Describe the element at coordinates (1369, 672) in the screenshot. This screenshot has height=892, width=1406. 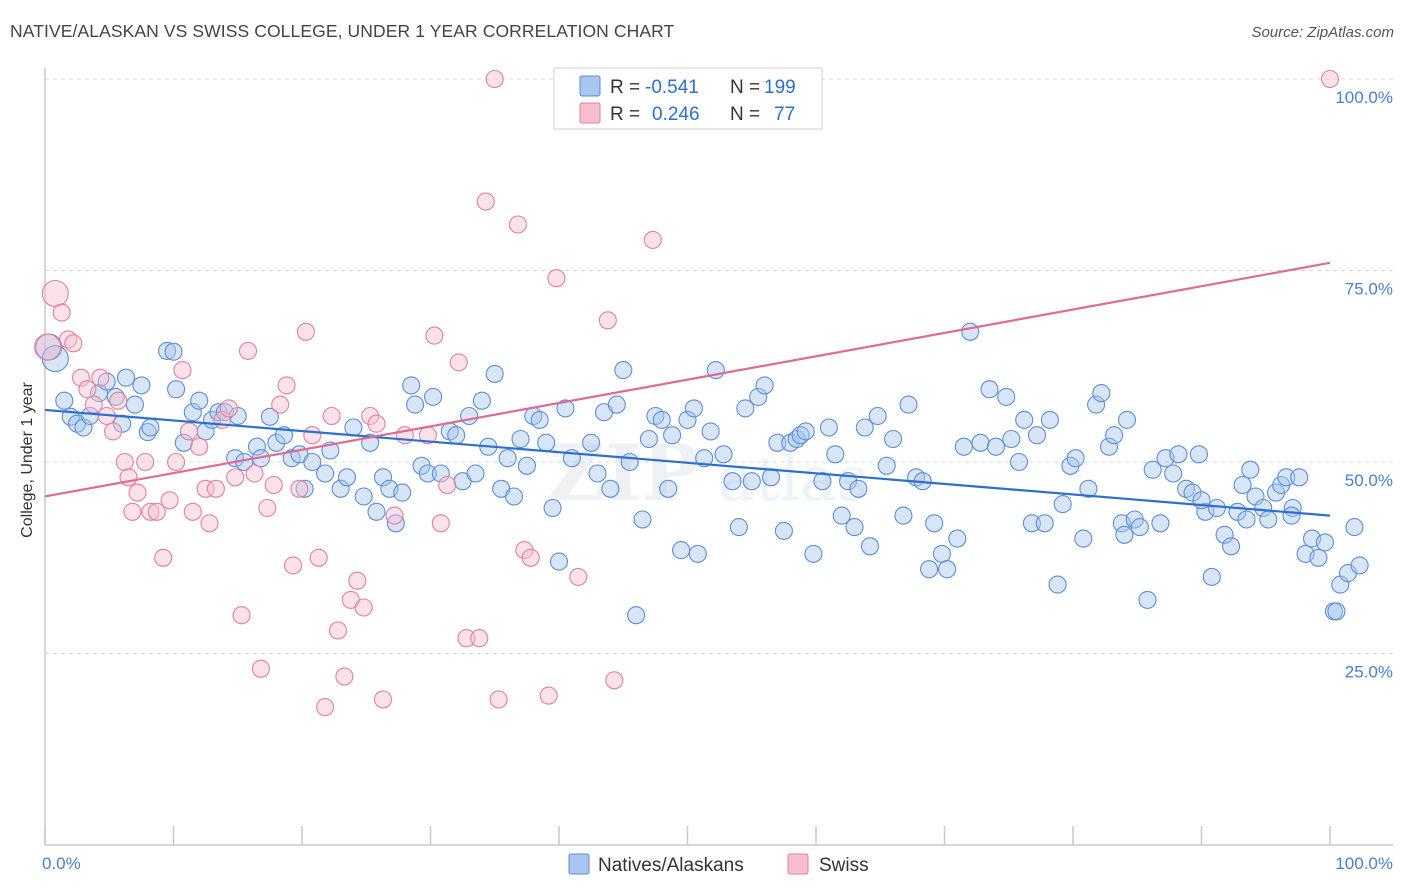
I see `y-tick-label: 25.0%` at that location.